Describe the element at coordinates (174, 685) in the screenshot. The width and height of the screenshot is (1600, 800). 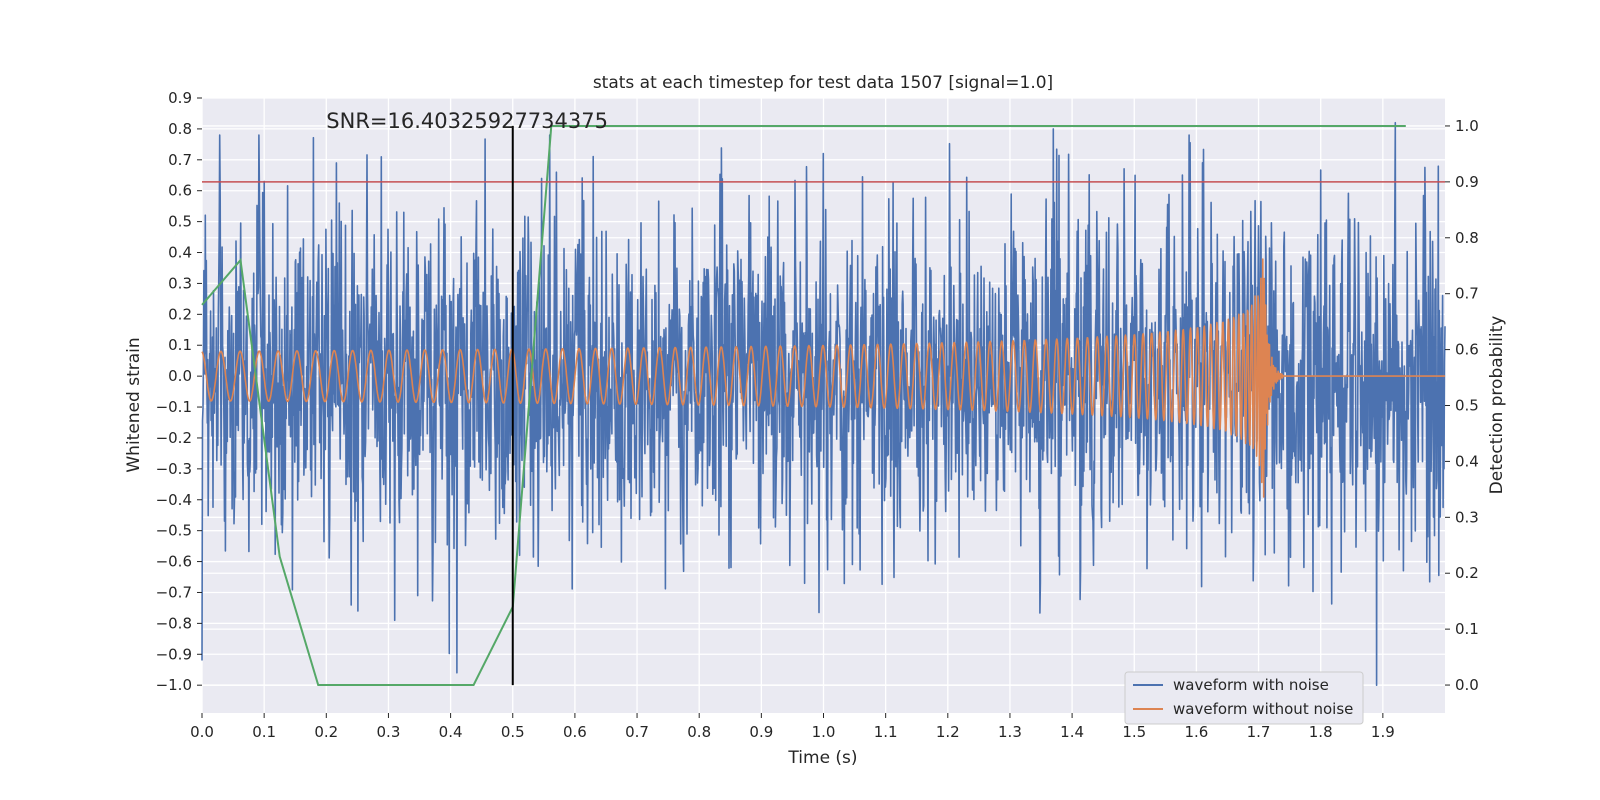
I see `y-tick-label-left: −1.0` at that location.